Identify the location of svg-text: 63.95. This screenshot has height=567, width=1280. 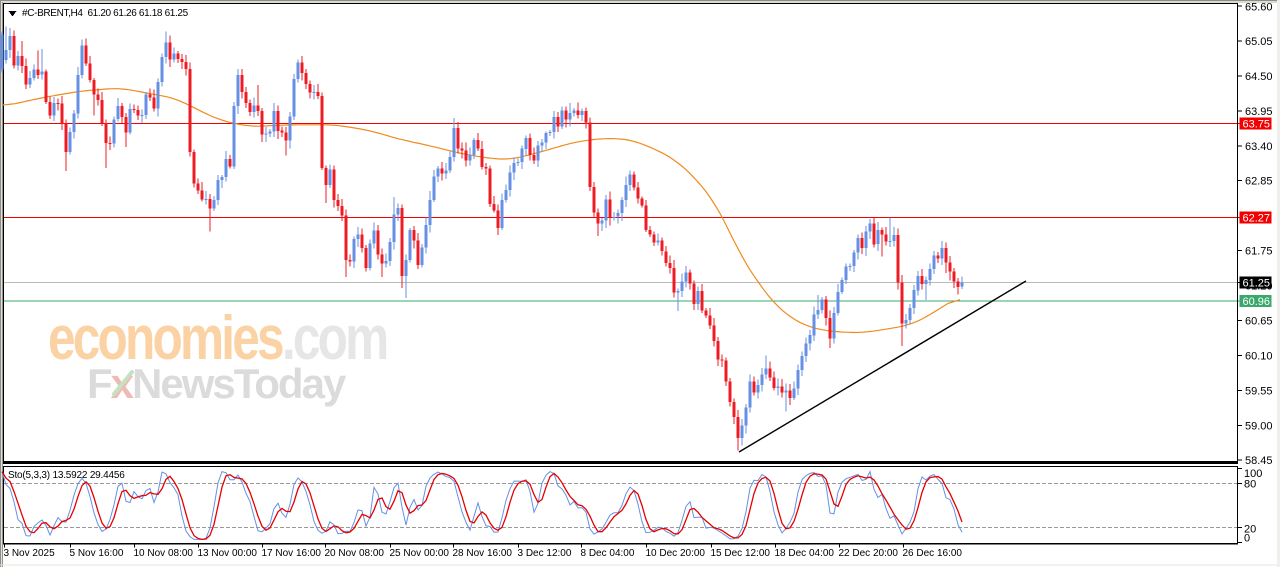
(1259, 112).